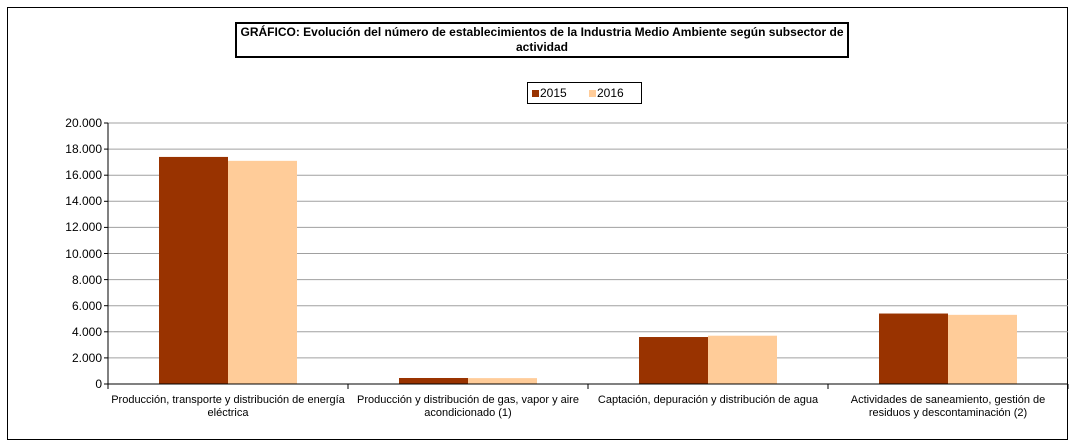 The width and height of the screenshot is (1076, 446). I want to click on y-tick-label: 2.000, so click(86, 357).